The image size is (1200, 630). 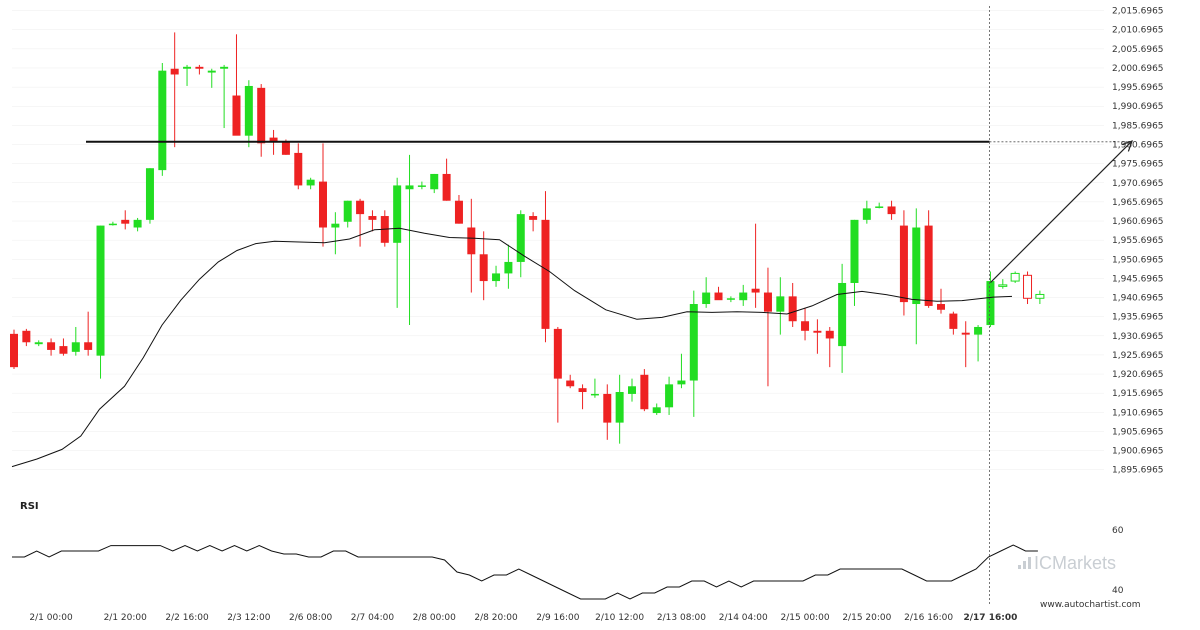 What do you see at coordinates (1061, 212) in the screenshot?
I see `forecast-arrow-shaft` at bounding box center [1061, 212].